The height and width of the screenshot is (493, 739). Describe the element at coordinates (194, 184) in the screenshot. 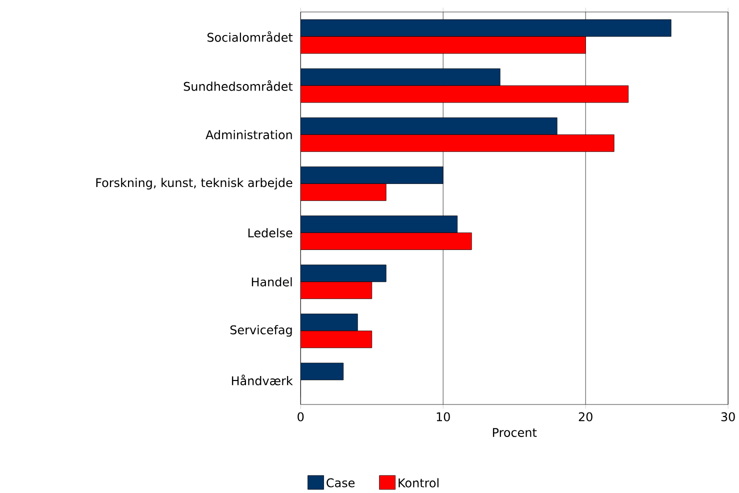

I see `y-tick-label: Forskning, kunst, teknisk arbejde` at that location.